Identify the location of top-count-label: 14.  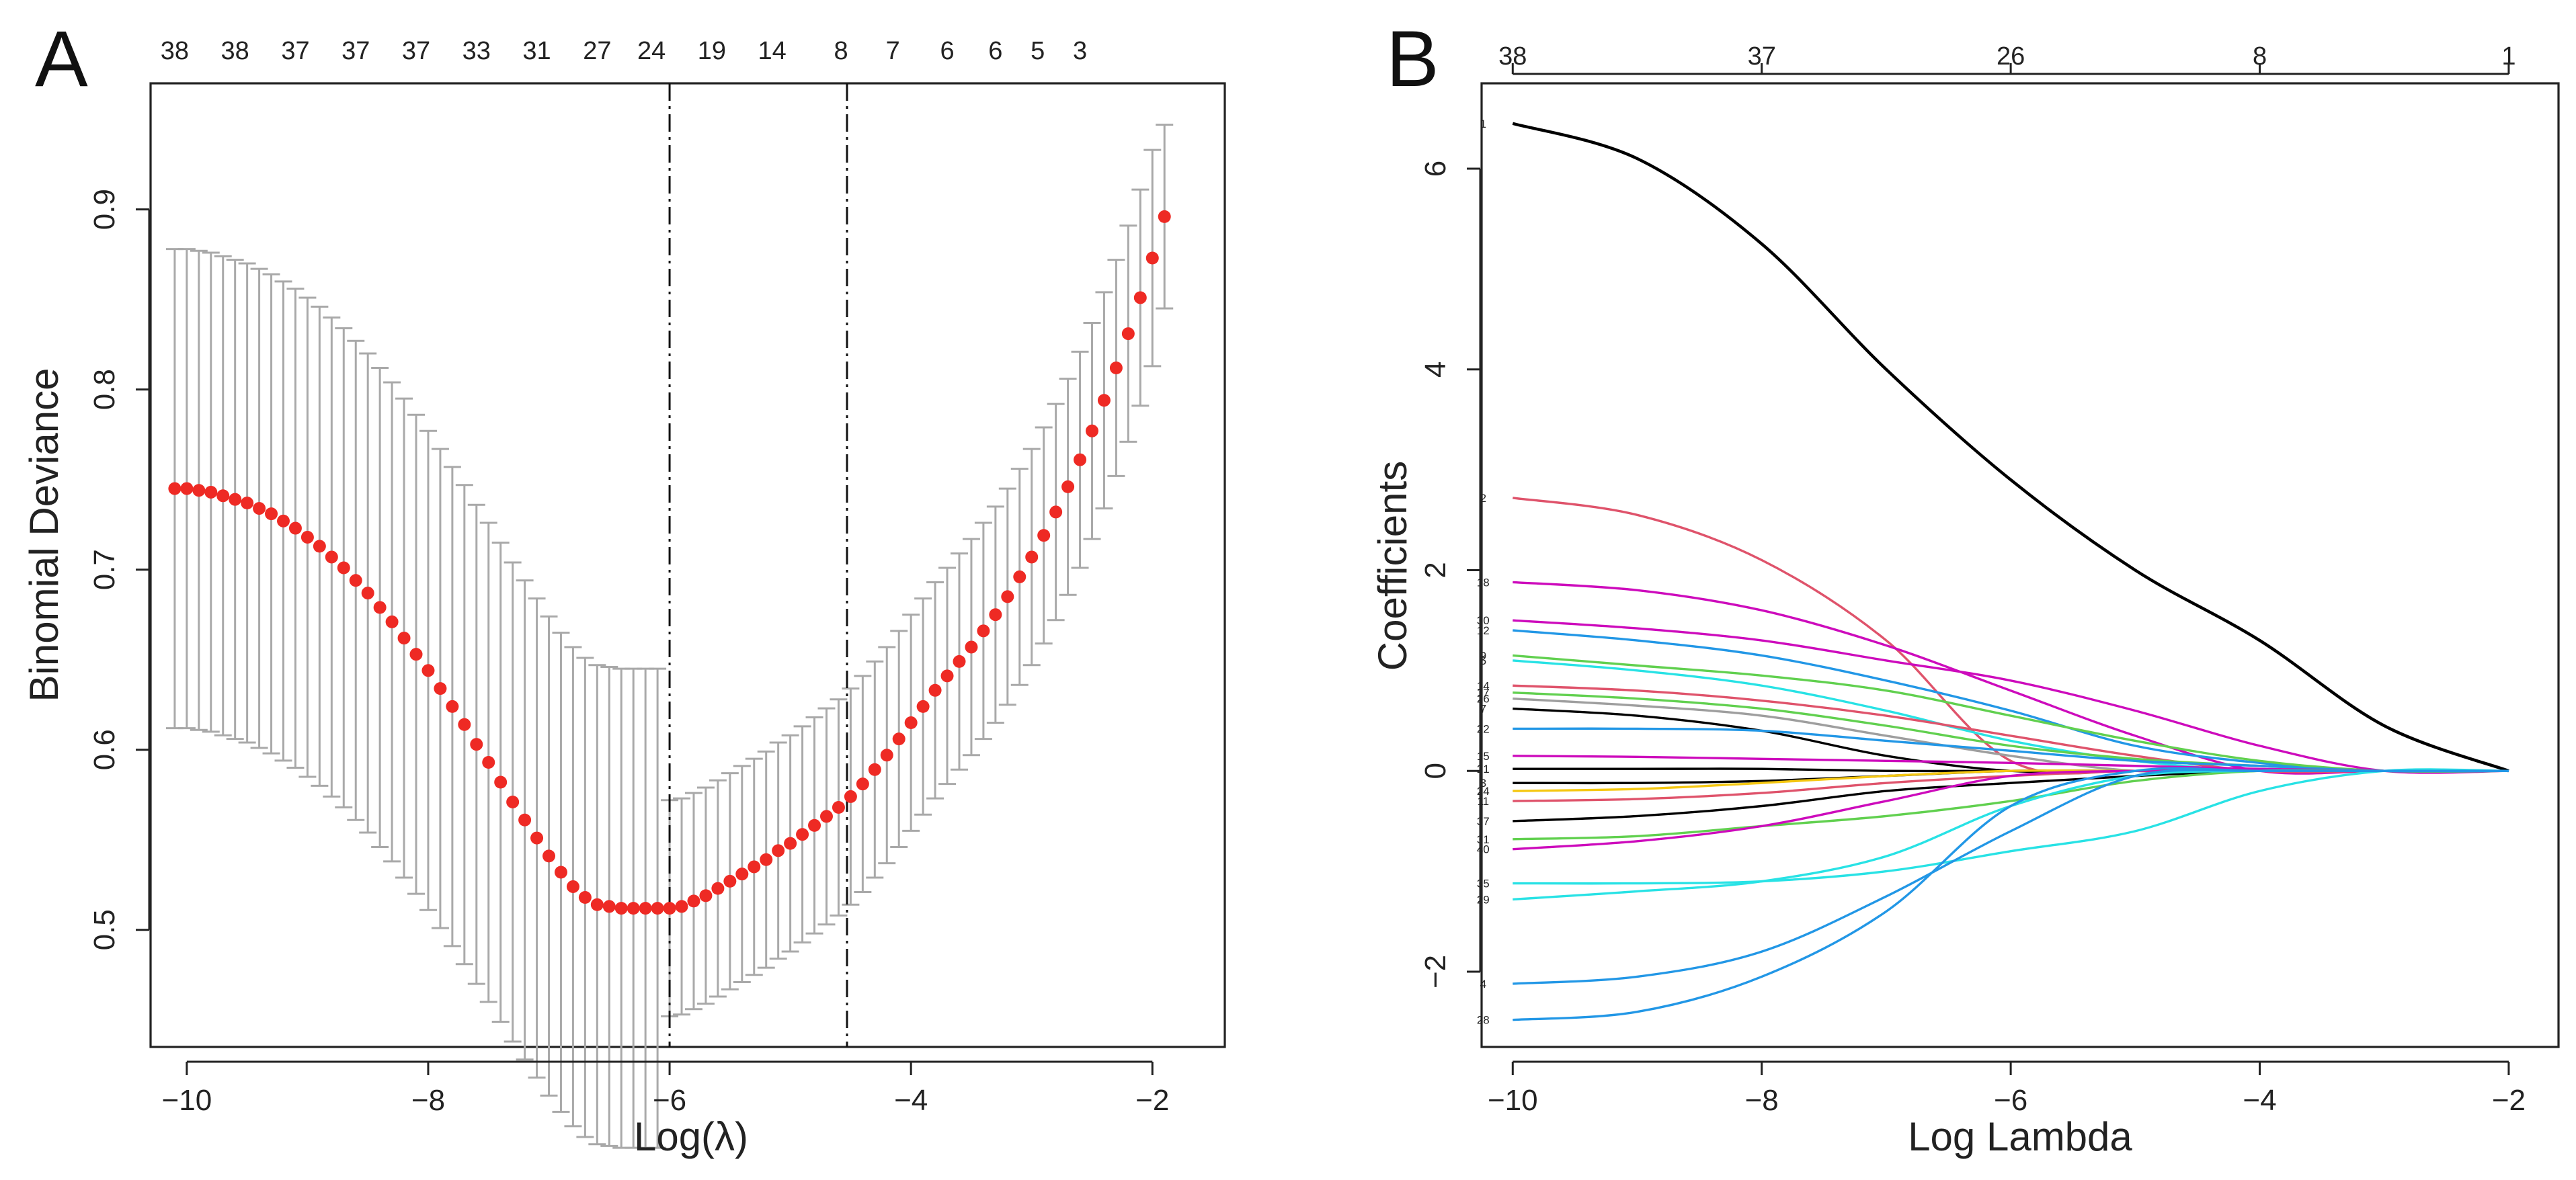
(772, 51).